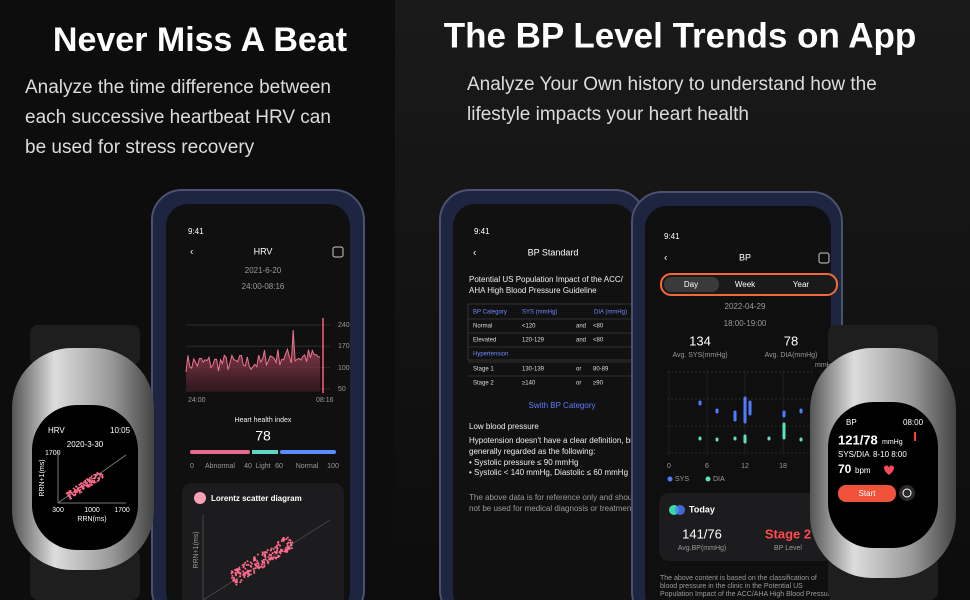 The image size is (970, 600). I want to click on legend-swatch, so click(670, 479).